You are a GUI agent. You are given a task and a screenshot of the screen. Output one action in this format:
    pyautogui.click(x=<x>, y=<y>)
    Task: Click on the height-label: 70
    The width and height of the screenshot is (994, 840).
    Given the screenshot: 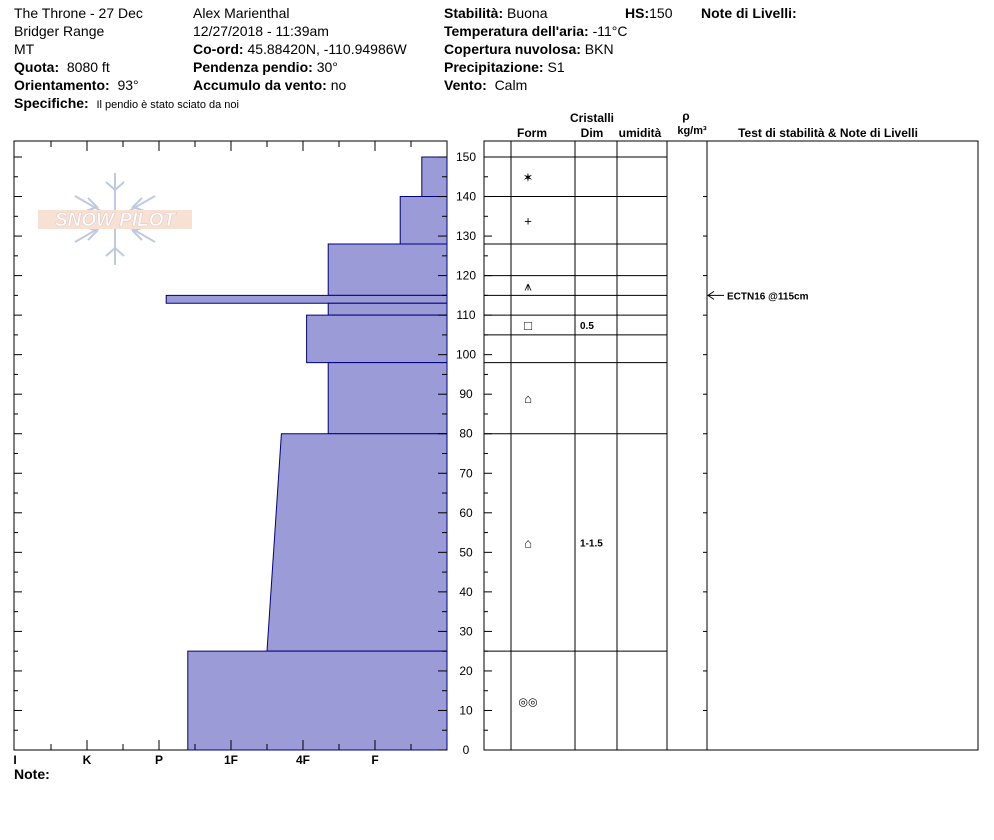 What is the action you would take?
    pyautogui.click(x=466, y=473)
    